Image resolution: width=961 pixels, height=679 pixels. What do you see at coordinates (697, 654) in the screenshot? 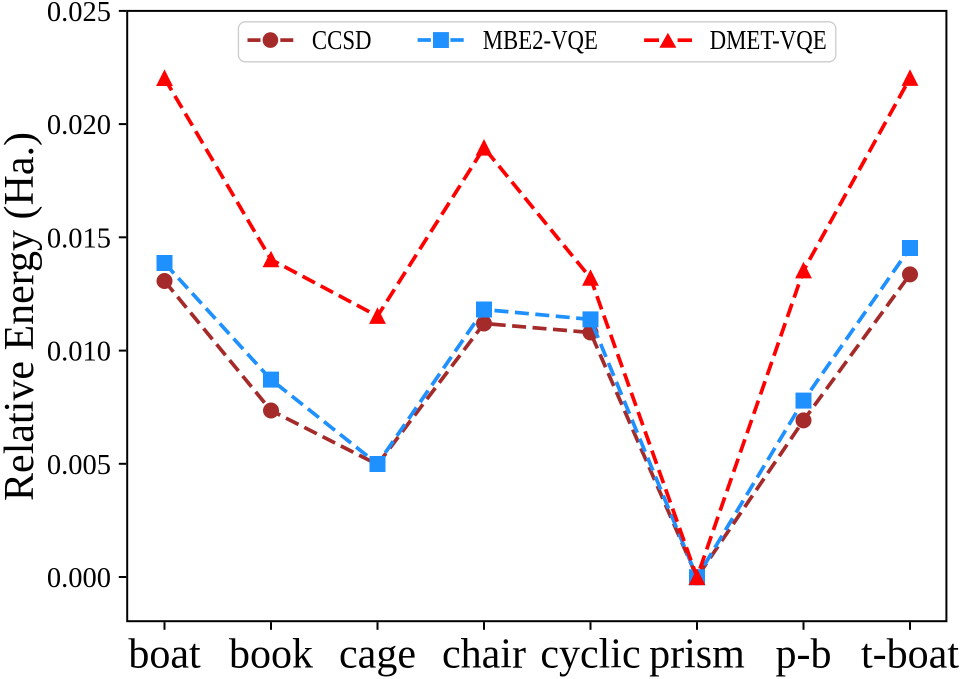
I see `svg-text: prism` at bounding box center [697, 654].